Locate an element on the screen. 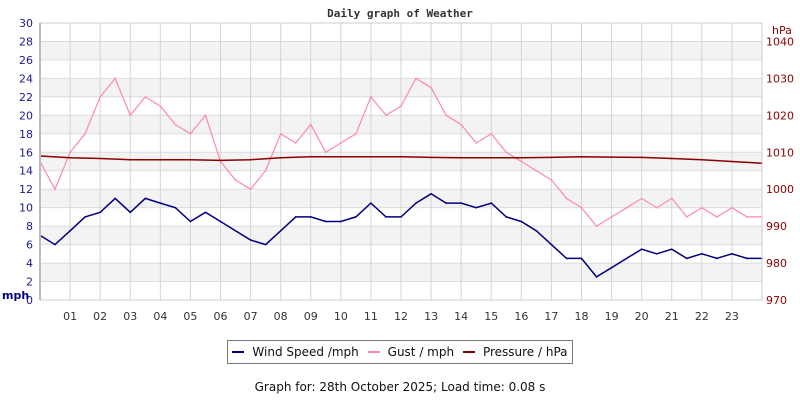  x-tick-label: 02 is located at coordinates (100, 316).